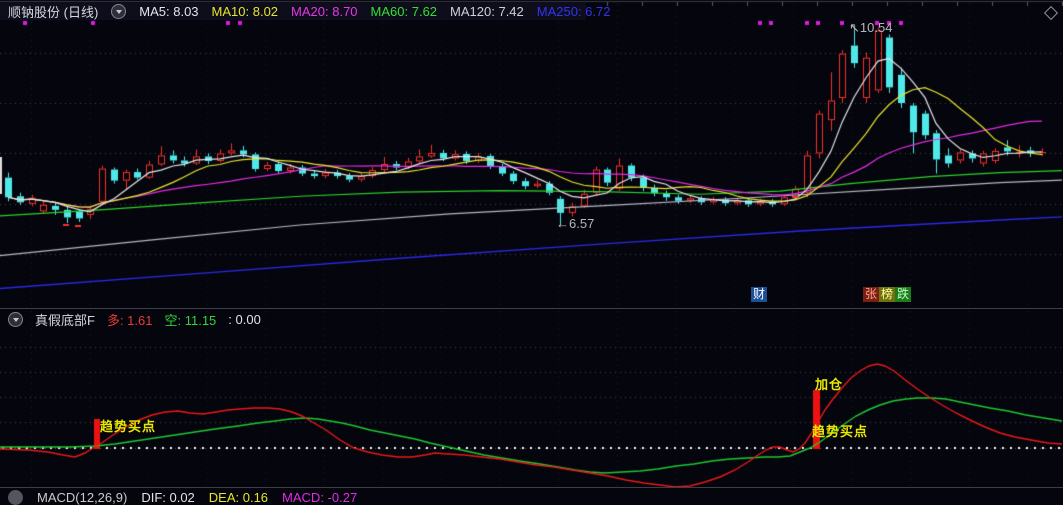 Image resolution: width=1063 pixels, height=505 pixels. I want to click on macd-hist-value: MACD: -0.27, so click(320, 497).